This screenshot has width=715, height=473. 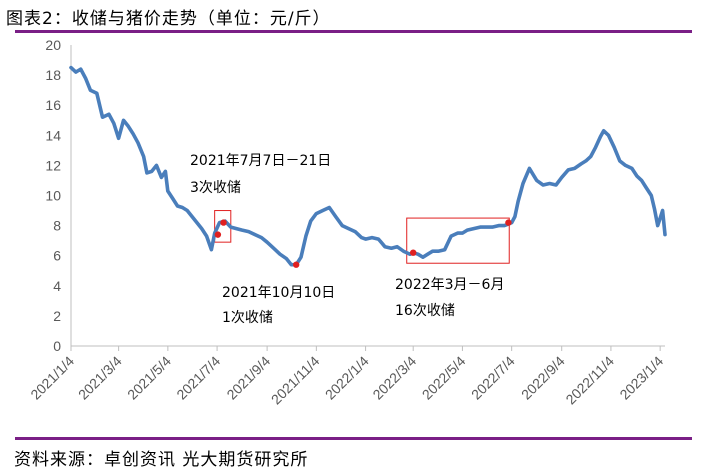 What do you see at coordinates (53, 75) in the screenshot?
I see `y-tick-label: 18` at bounding box center [53, 75].